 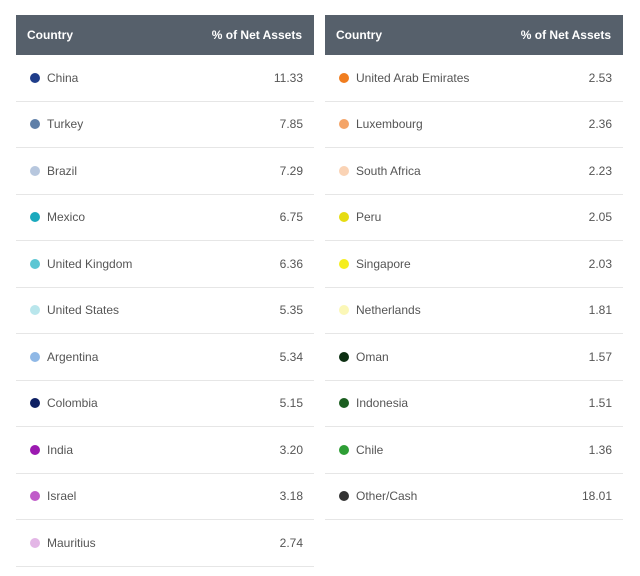 I want to click on country-name: Colombia, so click(x=72, y=403).